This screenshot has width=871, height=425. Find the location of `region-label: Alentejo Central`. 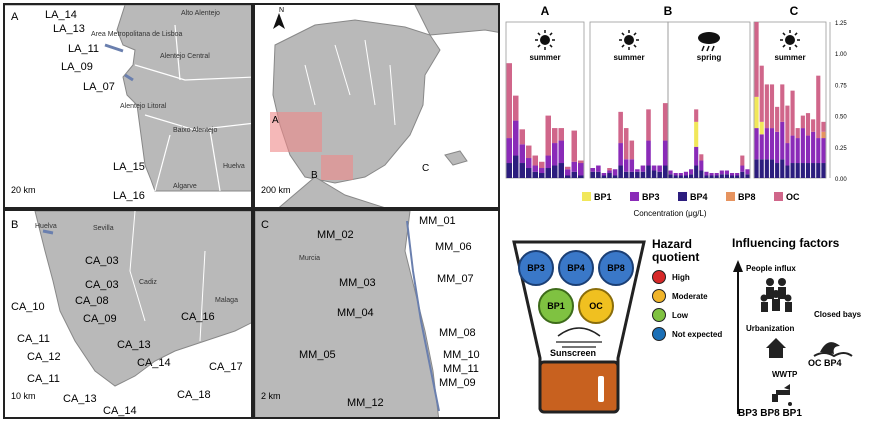

region-label: Alentejo Central is located at coordinates (185, 56).